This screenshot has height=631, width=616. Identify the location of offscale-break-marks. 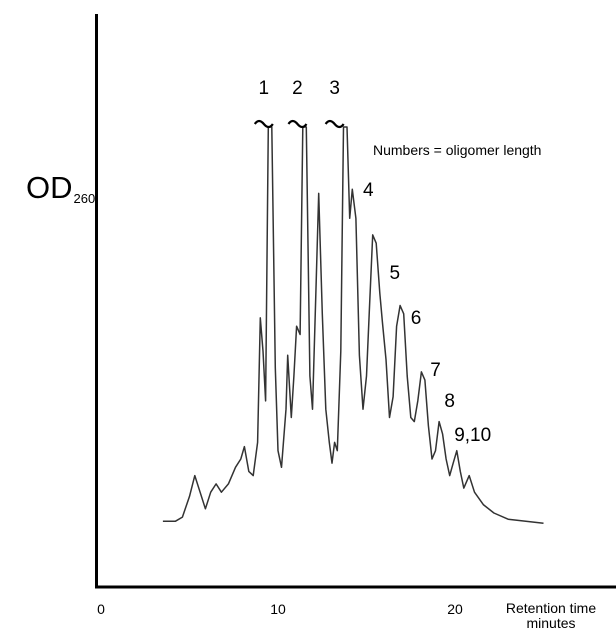
(299, 124).